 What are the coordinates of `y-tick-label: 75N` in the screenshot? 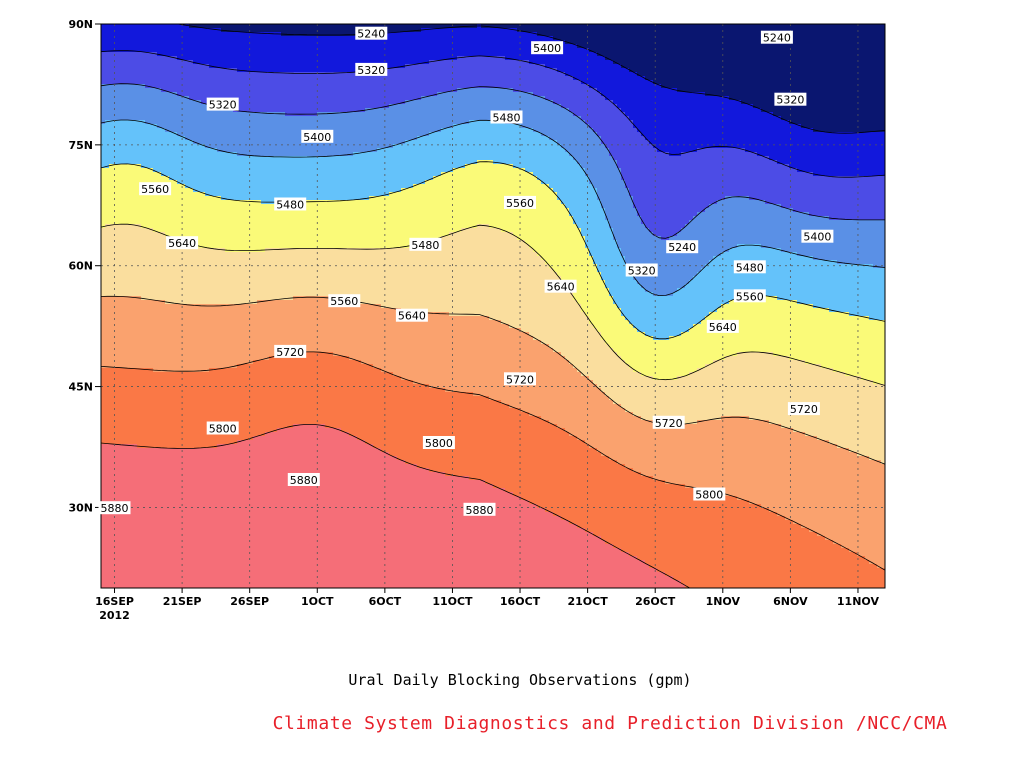 It's located at (80, 145).